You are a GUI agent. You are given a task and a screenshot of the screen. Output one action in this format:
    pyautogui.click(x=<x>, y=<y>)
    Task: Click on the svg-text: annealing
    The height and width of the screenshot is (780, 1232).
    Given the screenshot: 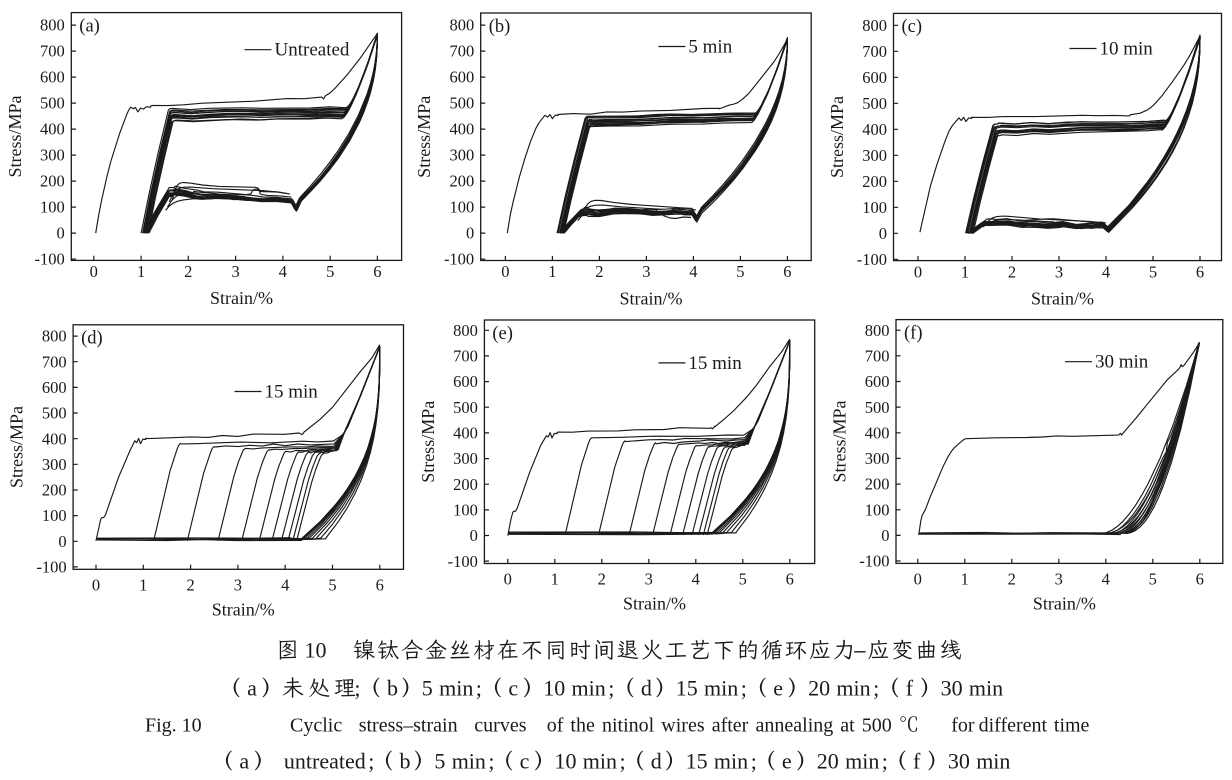 What is the action you would take?
    pyautogui.click(x=795, y=726)
    